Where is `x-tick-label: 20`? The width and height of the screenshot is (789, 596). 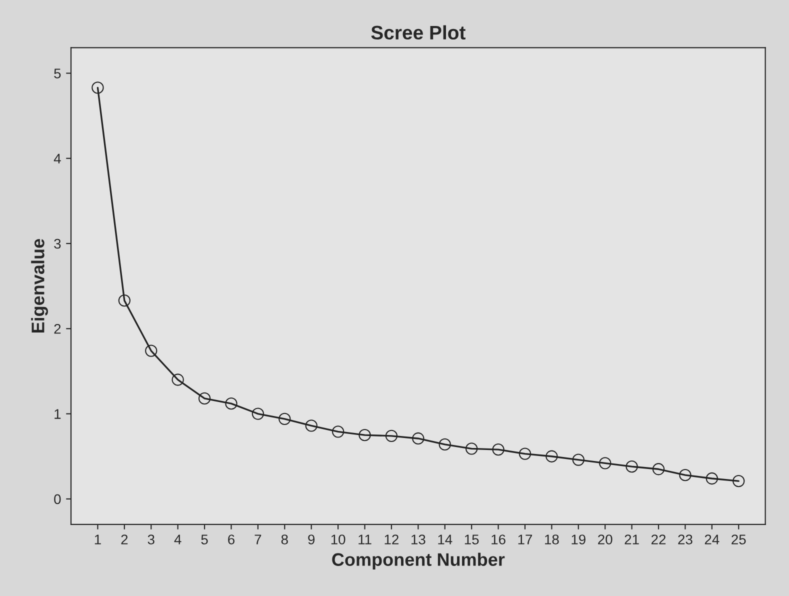
x-tick-label: 20 is located at coordinates (605, 539).